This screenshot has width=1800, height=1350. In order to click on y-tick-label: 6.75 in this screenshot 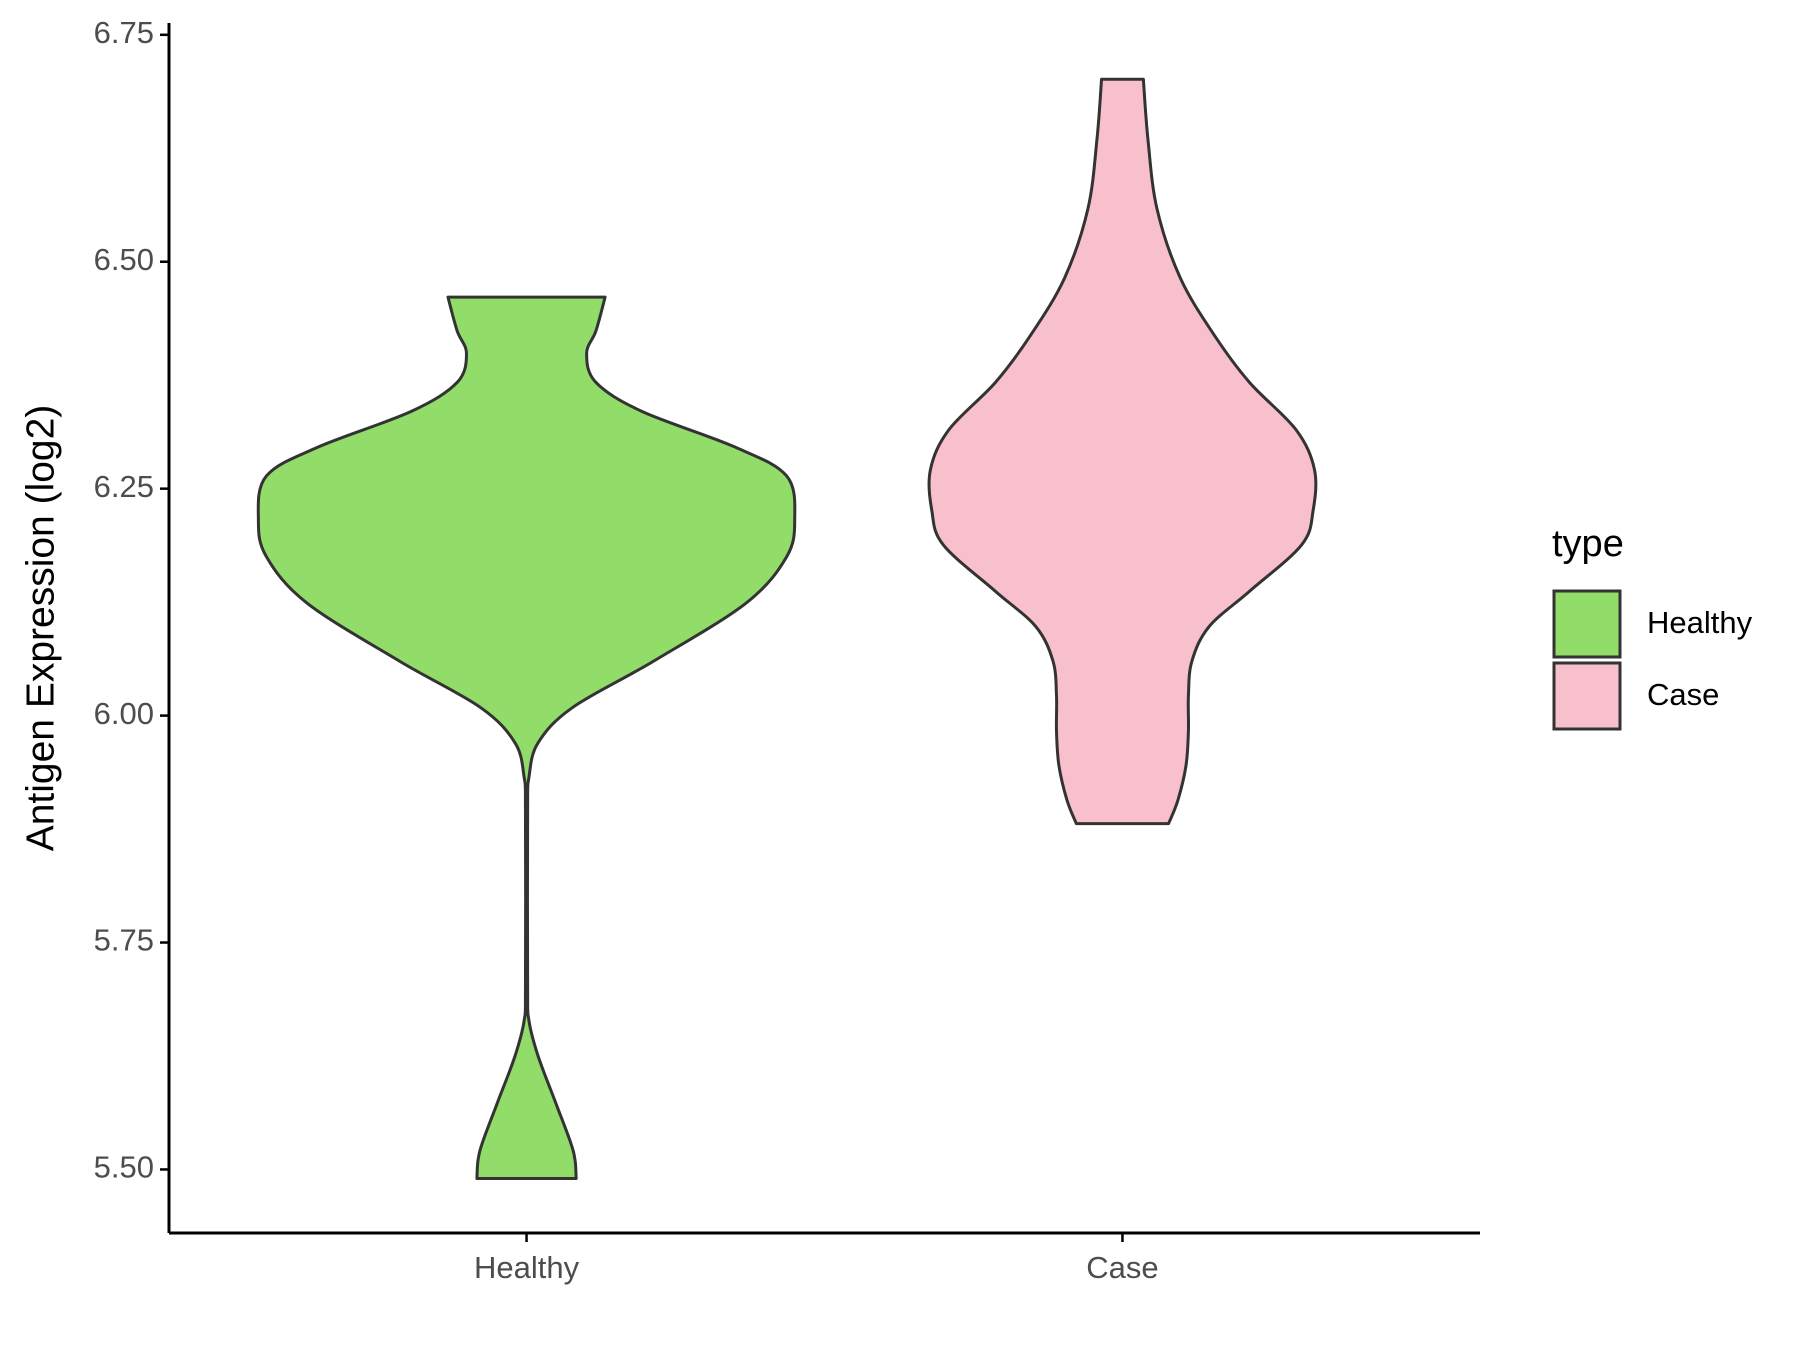, I will do `click(124, 32)`.